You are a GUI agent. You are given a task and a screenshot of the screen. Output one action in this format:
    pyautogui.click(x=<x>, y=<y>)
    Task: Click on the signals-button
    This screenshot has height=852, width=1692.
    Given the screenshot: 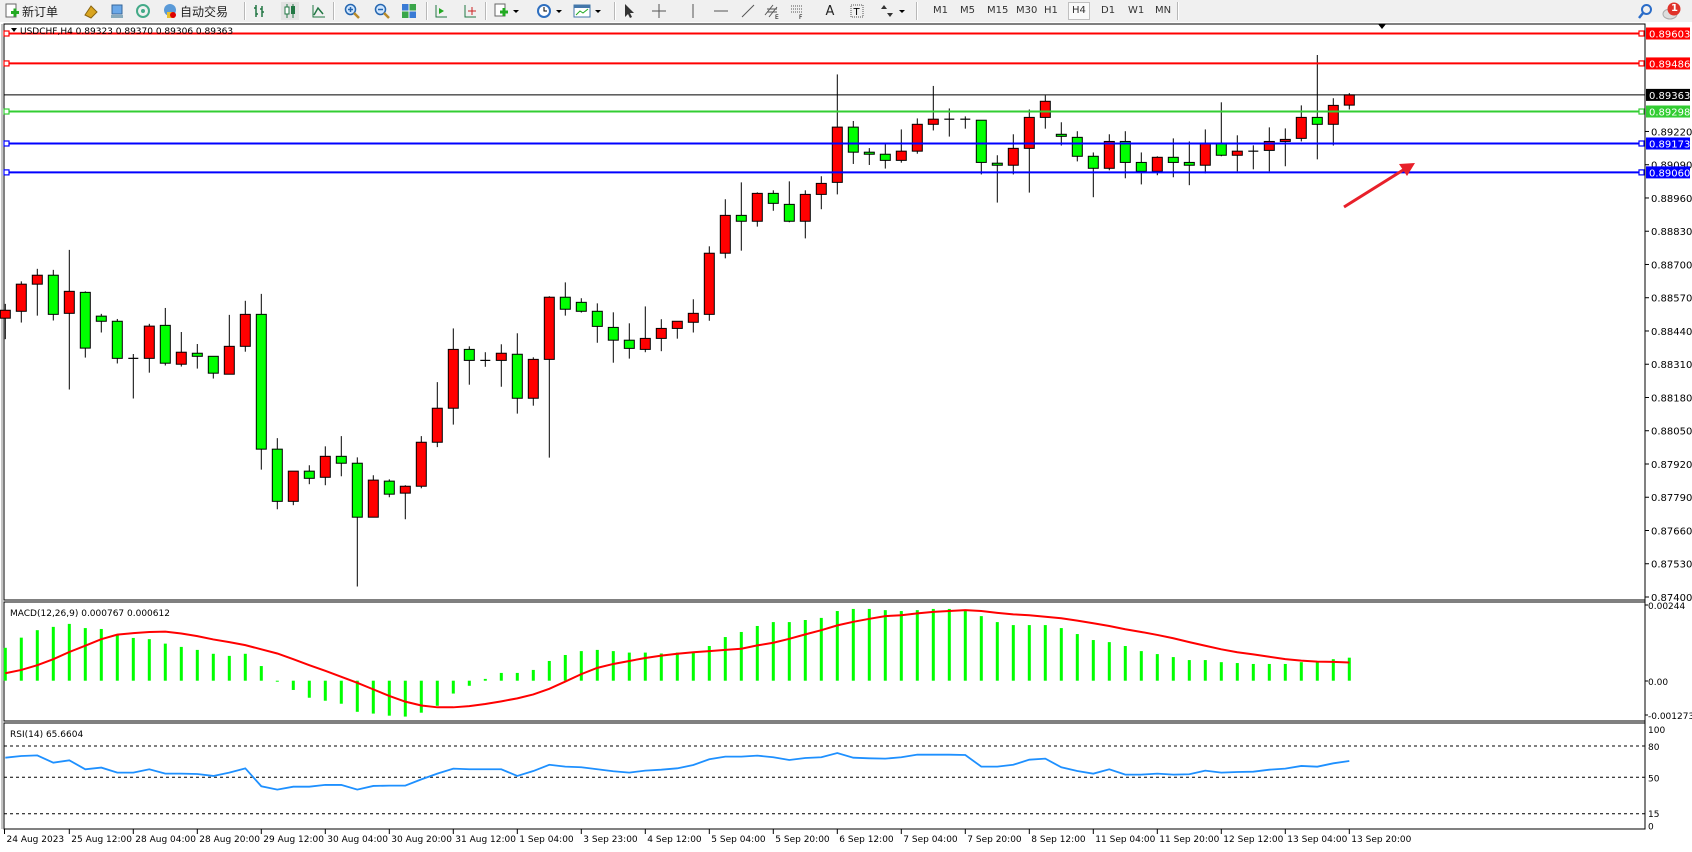 What is the action you would take?
    pyautogui.click(x=143, y=11)
    